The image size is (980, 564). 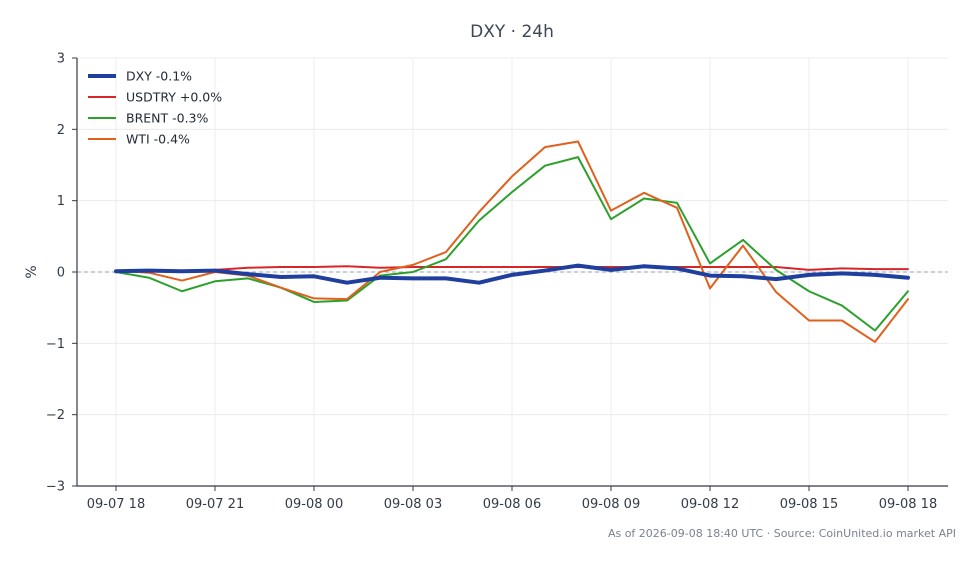 I want to click on y-tick-label: −3, so click(x=55, y=487).